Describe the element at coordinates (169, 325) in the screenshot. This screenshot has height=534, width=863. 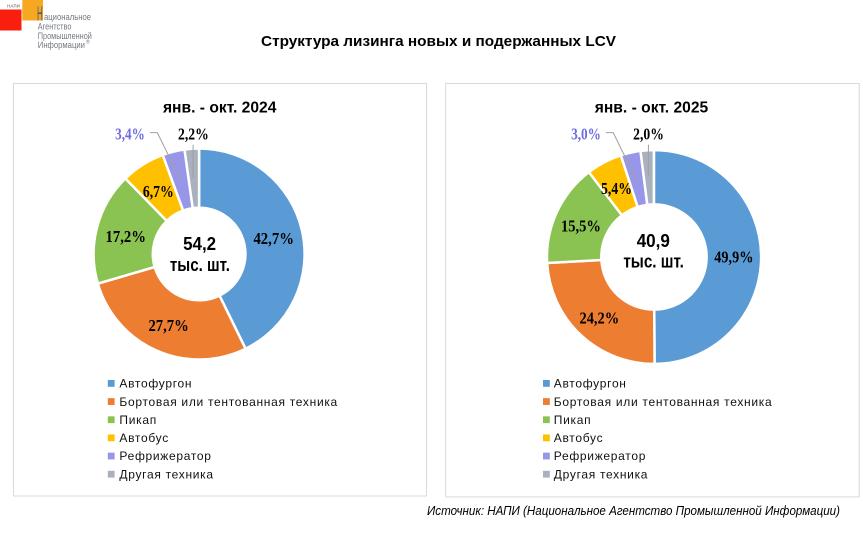
I see `svg-text: 27,7%` at that location.